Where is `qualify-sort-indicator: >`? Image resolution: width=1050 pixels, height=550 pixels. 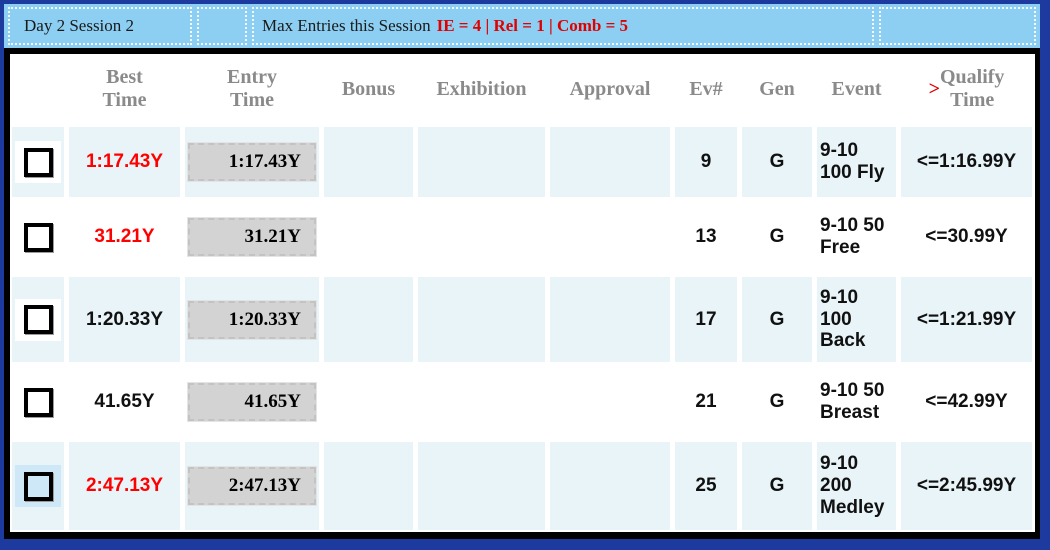 qualify-sort-indicator: > is located at coordinates (934, 88).